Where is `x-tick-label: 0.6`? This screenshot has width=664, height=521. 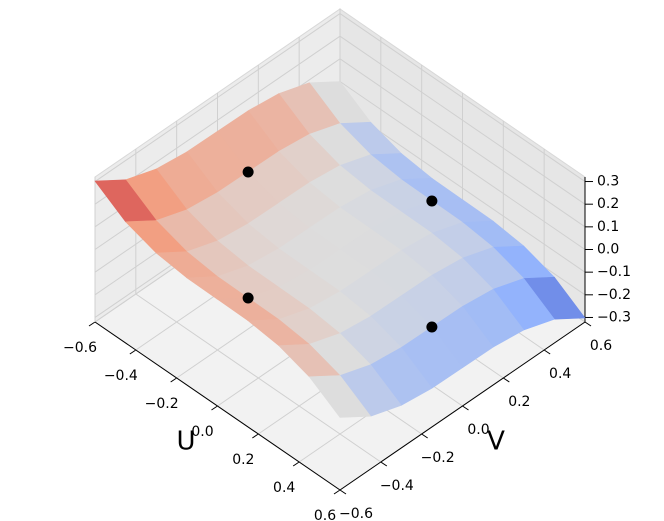 x-tick-label: 0.6 is located at coordinates (325, 514).